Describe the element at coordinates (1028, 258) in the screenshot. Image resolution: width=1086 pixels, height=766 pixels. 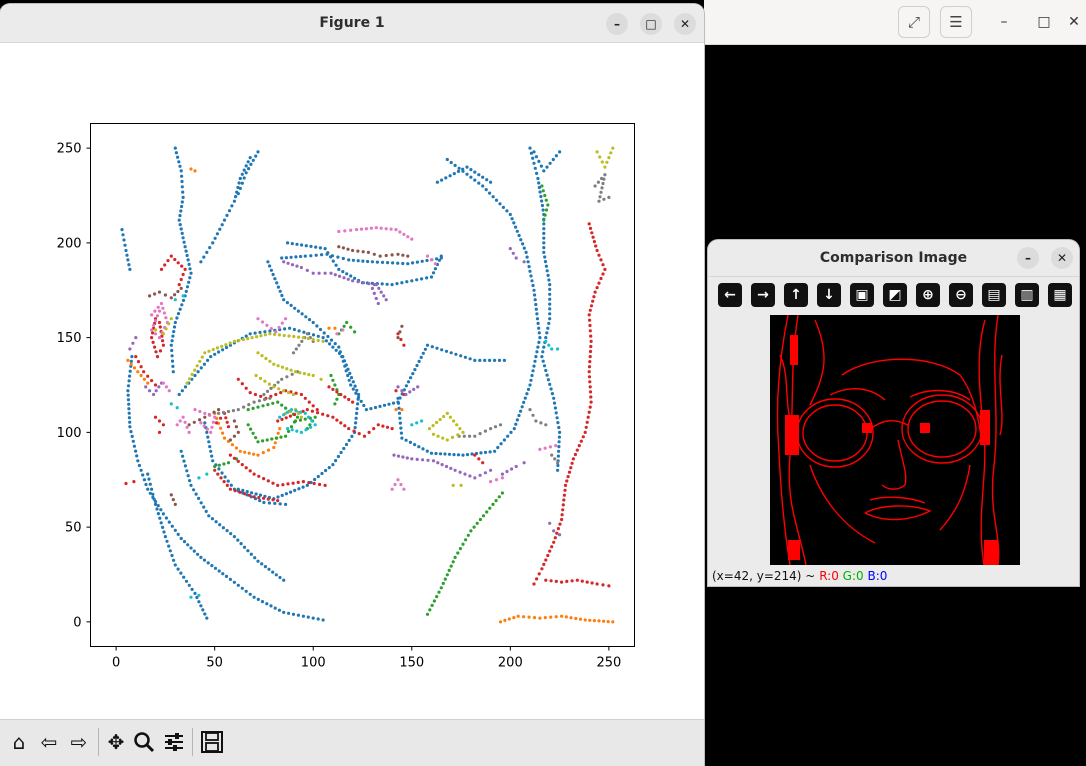
I see `cmp-minimize-button: –` at that location.